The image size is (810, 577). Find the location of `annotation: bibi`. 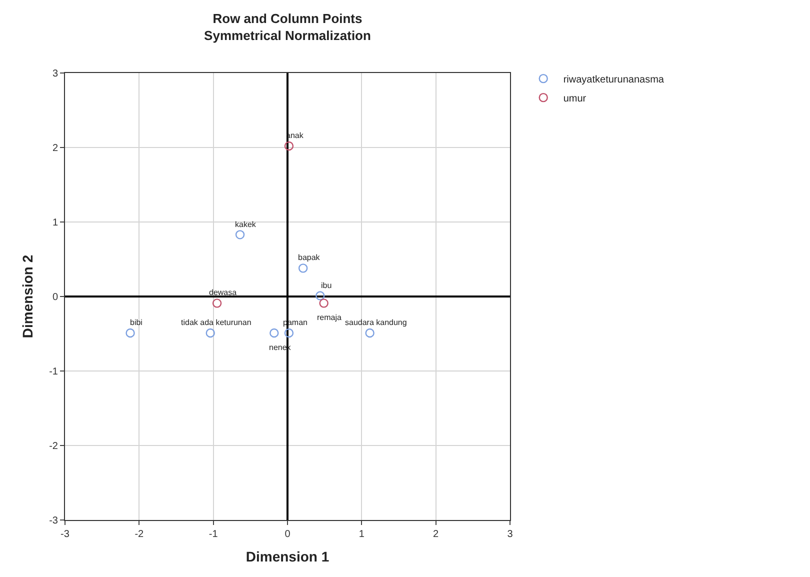

annotation: bibi is located at coordinates (136, 322).